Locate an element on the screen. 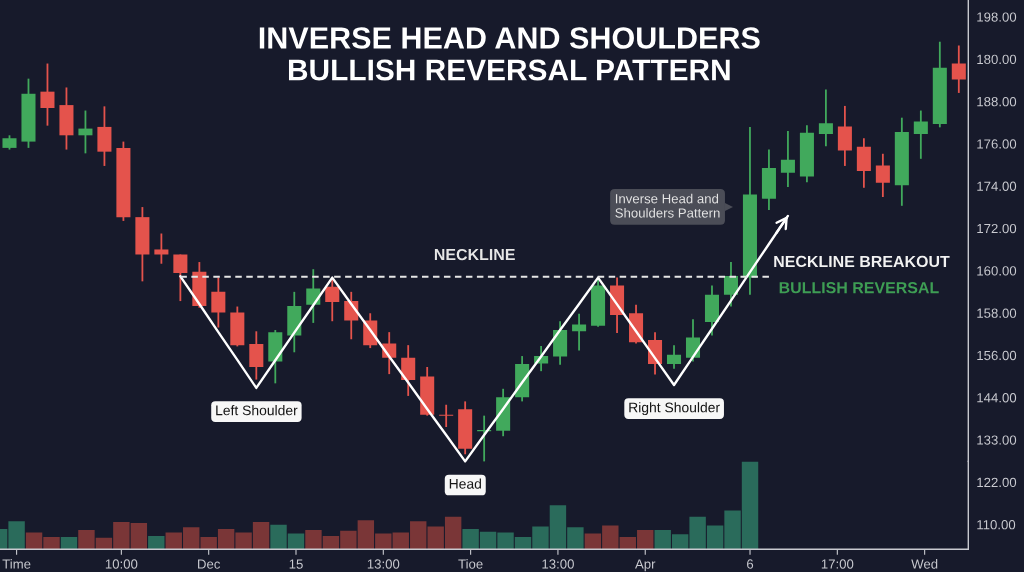 The height and width of the screenshot is (572, 1024). annotation: Head is located at coordinates (465, 483).